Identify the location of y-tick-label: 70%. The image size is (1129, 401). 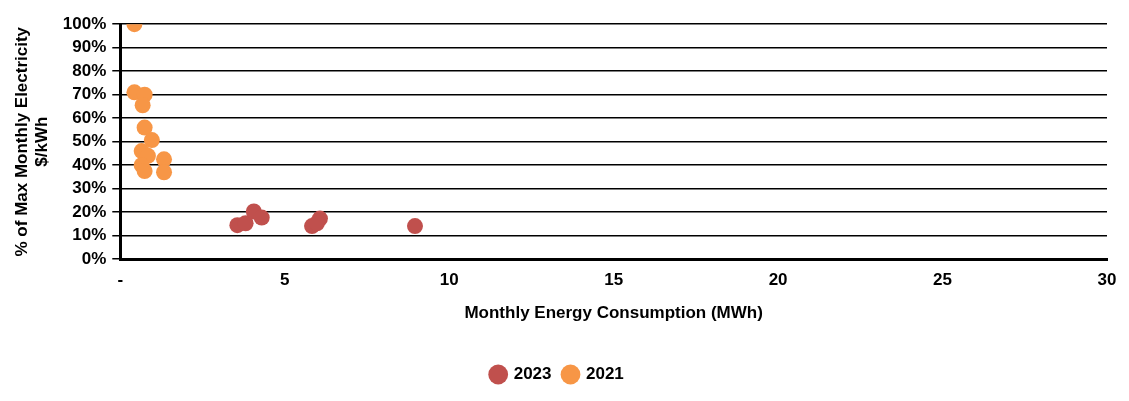
(89, 94).